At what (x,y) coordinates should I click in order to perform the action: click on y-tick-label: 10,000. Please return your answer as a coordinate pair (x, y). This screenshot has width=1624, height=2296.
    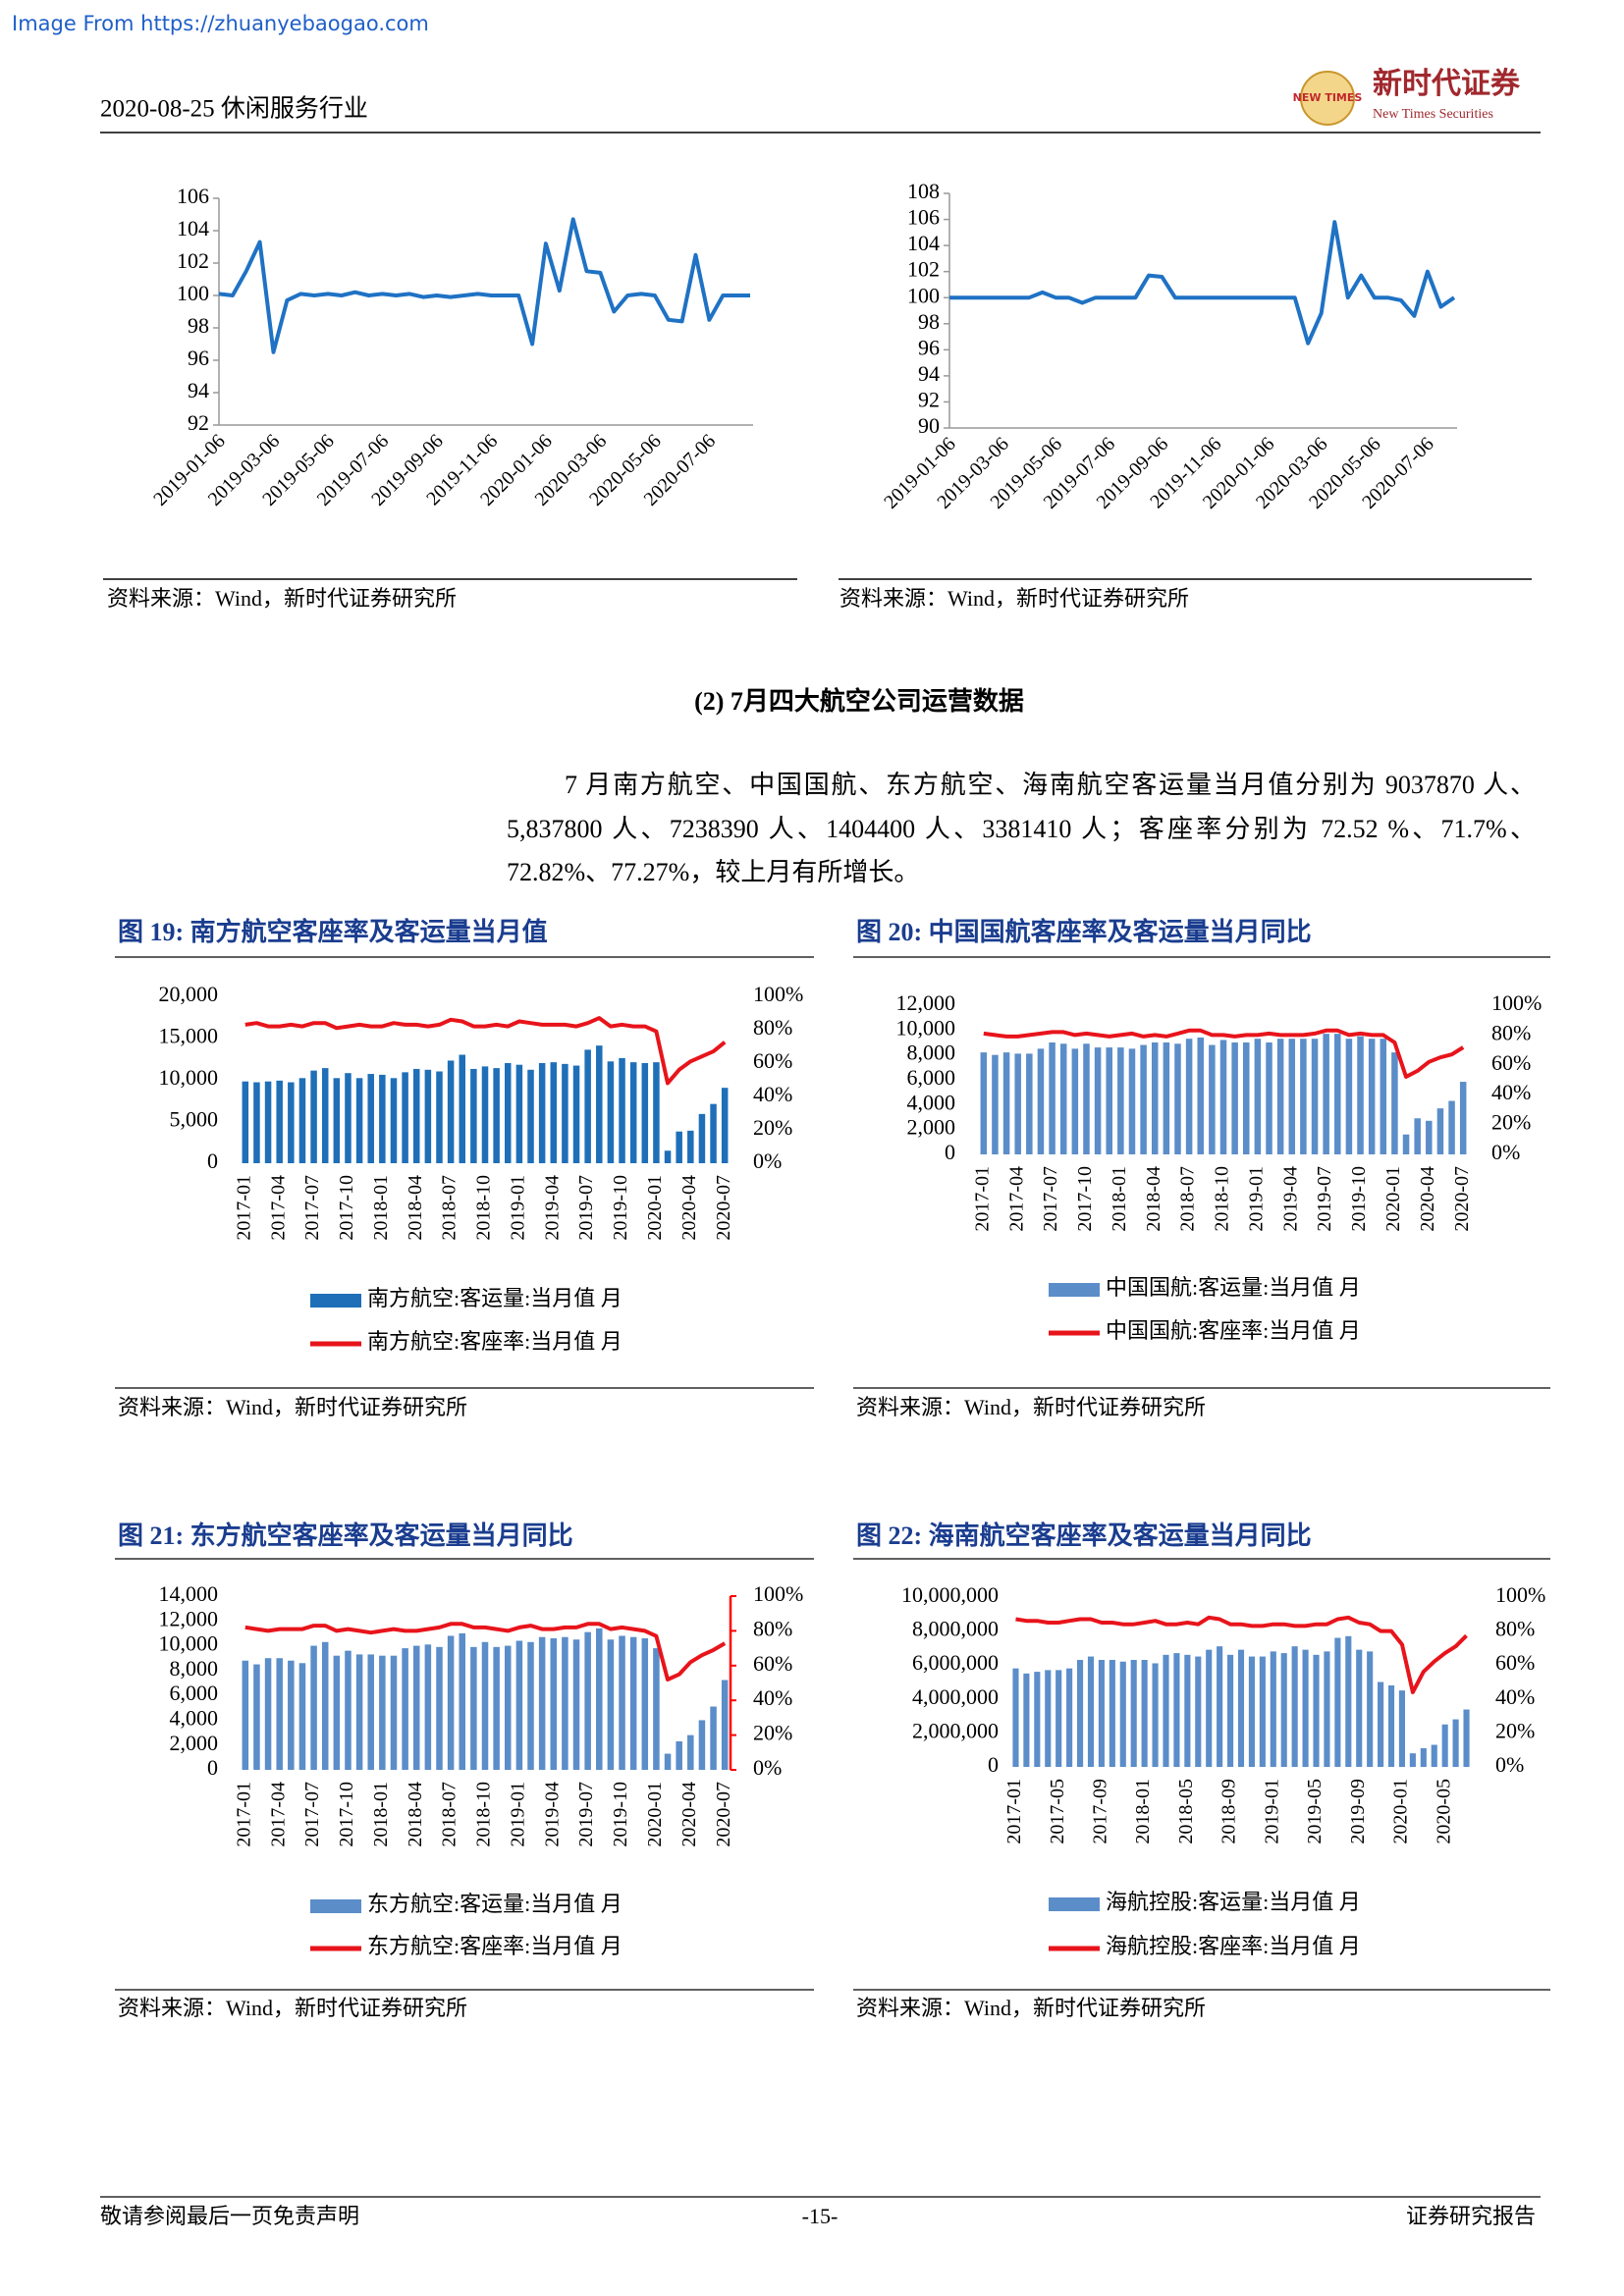
    Looking at the image, I should click on (189, 1077).